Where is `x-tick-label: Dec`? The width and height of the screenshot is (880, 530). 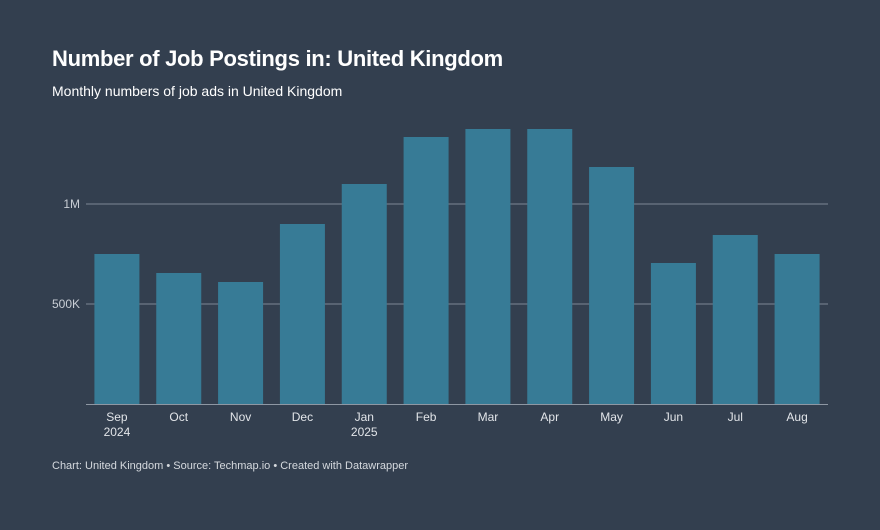
x-tick-label: Dec is located at coordinates (302, 417).